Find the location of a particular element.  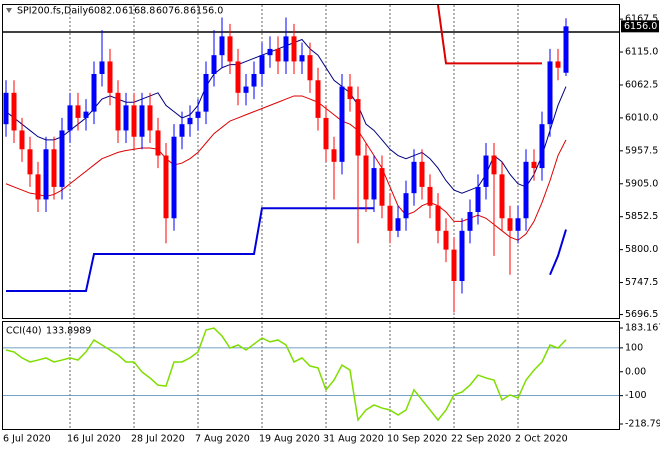

last-price-label: 6156.0 is located at coordinates (640, 26).